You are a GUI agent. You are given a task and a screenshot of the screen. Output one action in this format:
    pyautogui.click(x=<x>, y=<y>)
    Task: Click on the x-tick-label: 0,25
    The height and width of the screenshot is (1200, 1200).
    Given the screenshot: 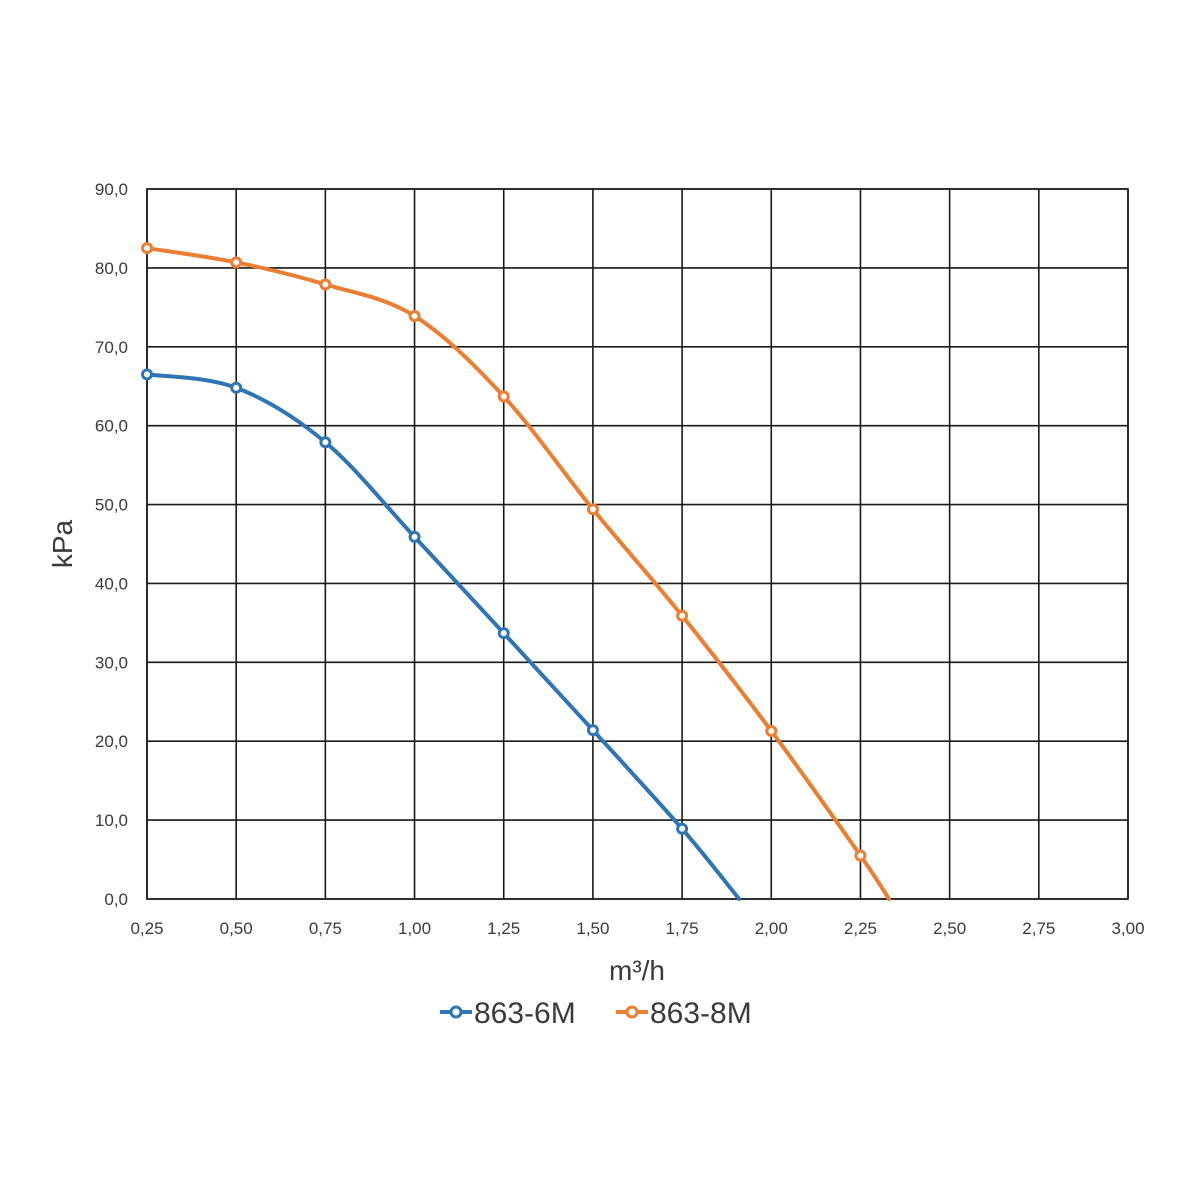 What is the action you would take?
    pyautogui.click(x=146, y=928)
    